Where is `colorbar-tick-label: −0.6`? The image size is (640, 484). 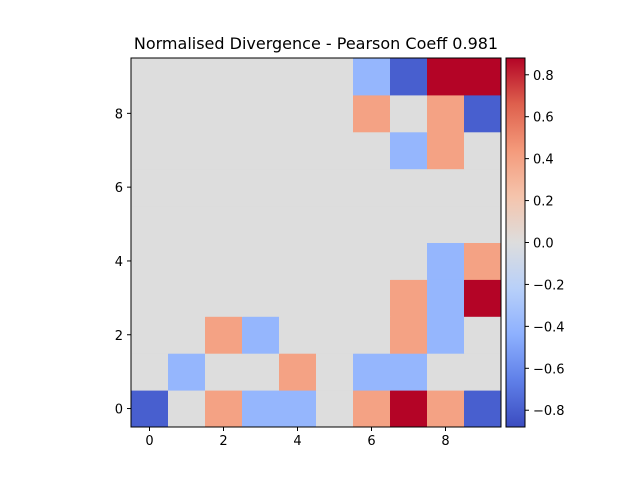 colorbar-tick-label: −0.6 is located at coordinates (549, 369).